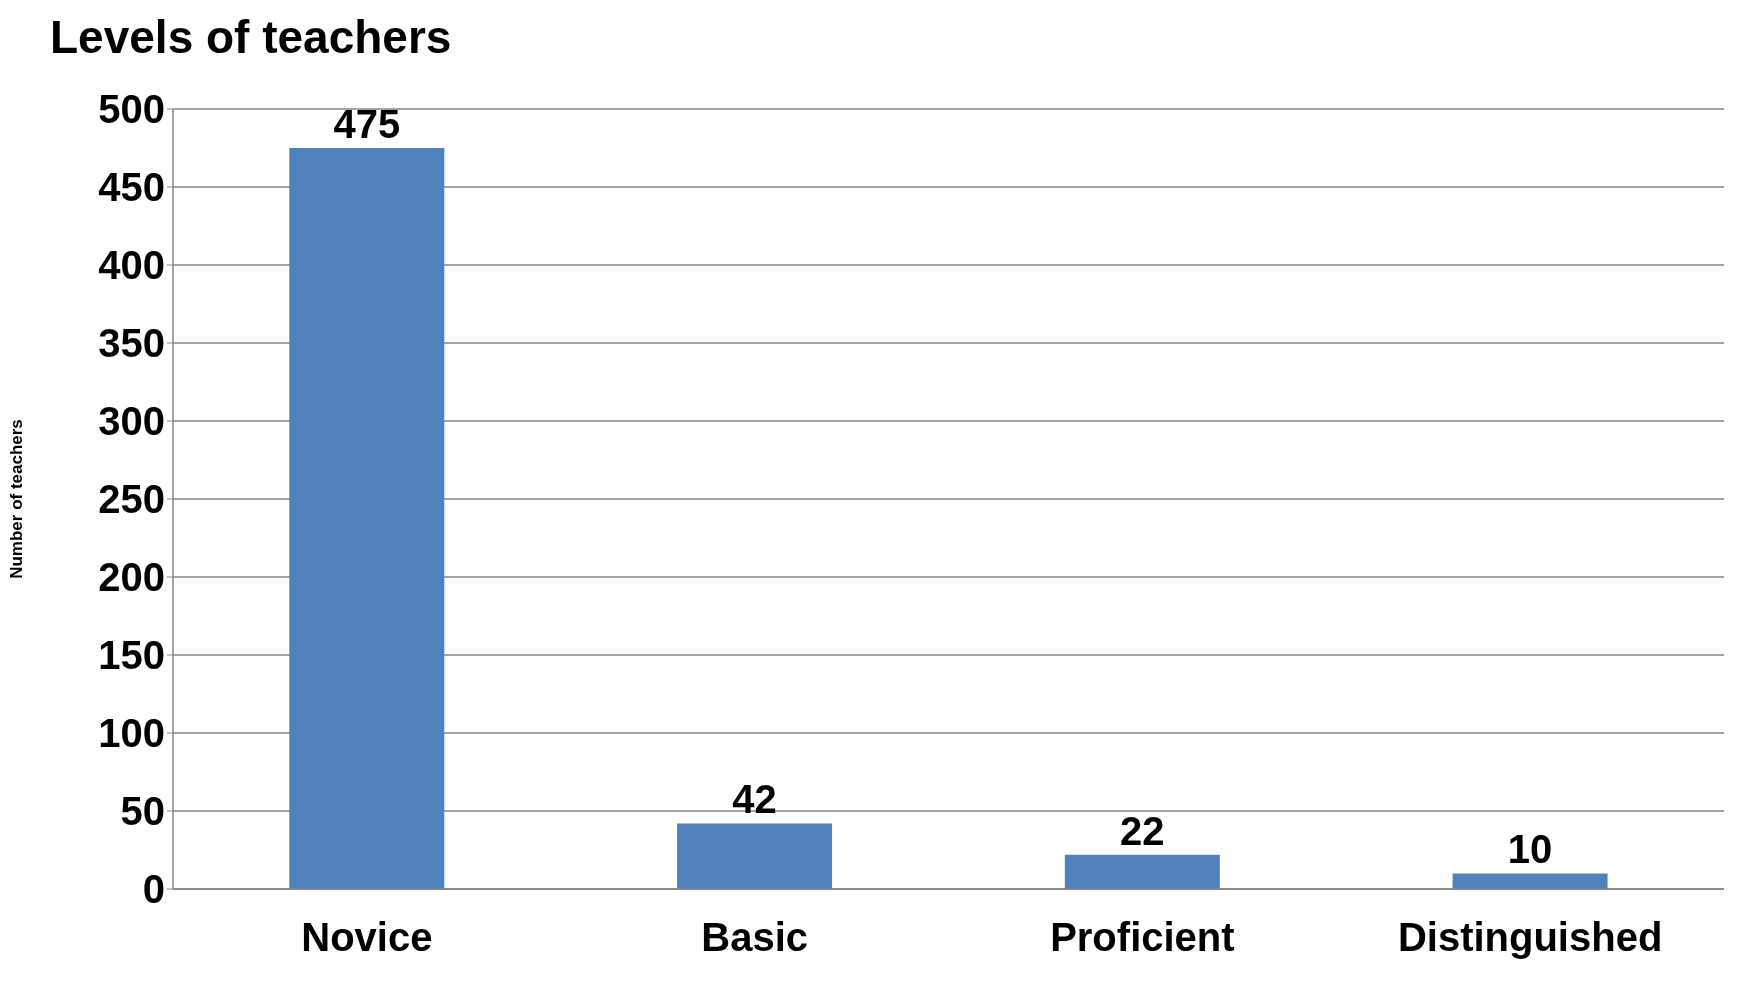  Describe the element at coordinates (131, 343) in the screenshot. I see `y-tick-label: 350` at that location.